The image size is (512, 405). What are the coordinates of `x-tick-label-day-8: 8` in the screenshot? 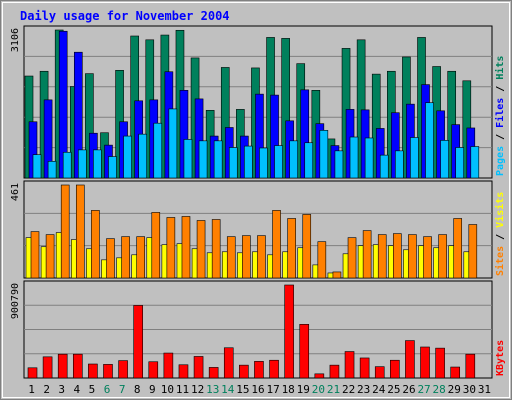 It's located at (137, 389).